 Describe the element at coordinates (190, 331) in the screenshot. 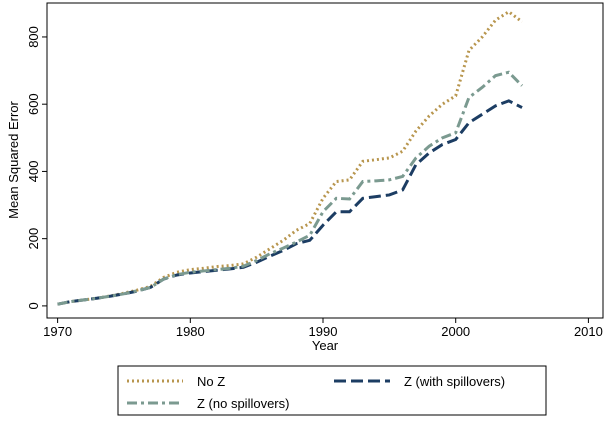

I see `x-tick-label: 1980` at that location.